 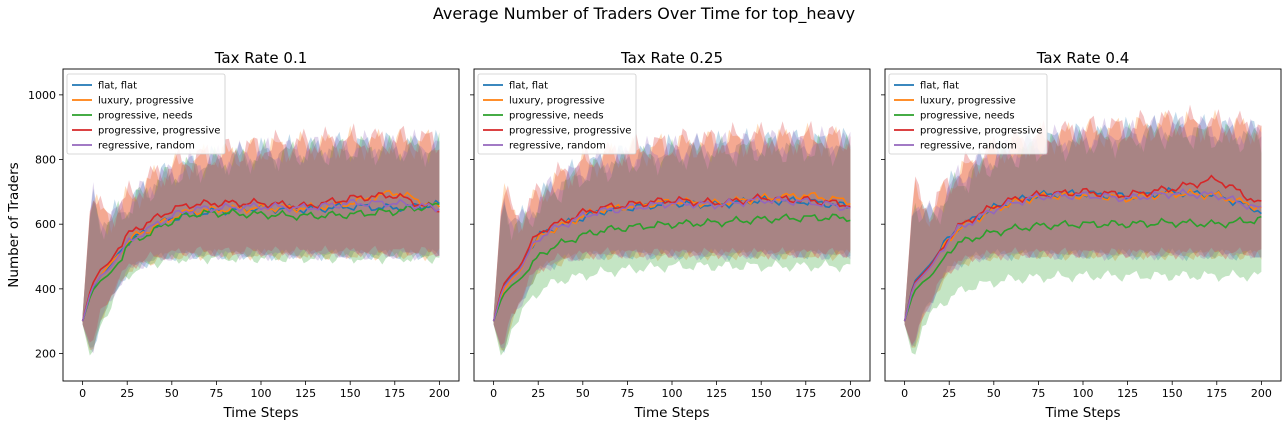 I want to click on y-tick-label: 200, so click(x=45, y=354).